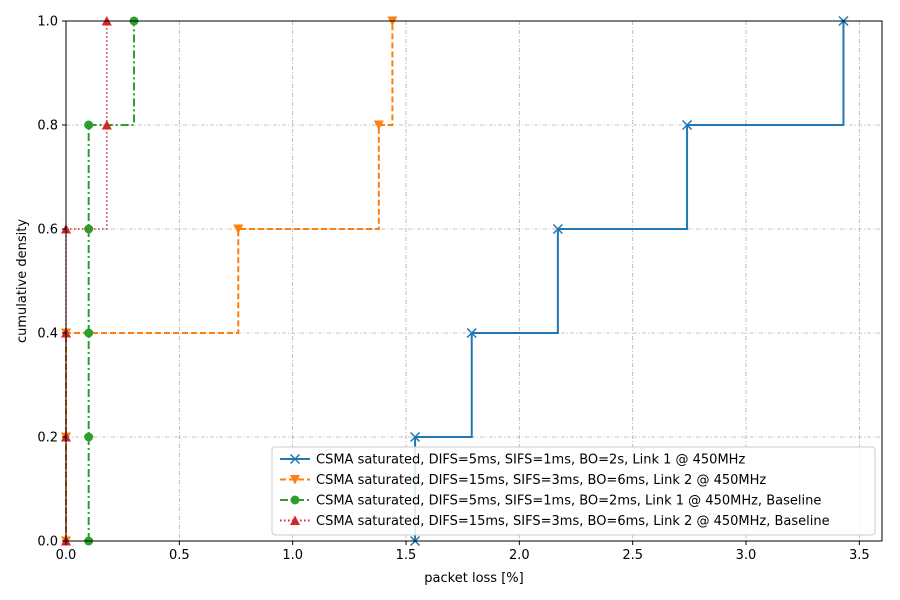 The height and width of the screenshot is (600, 900). Describe the element at coordinates (632, 555) in the screenshot. I see `x-tick-label: 2.5` at that location.